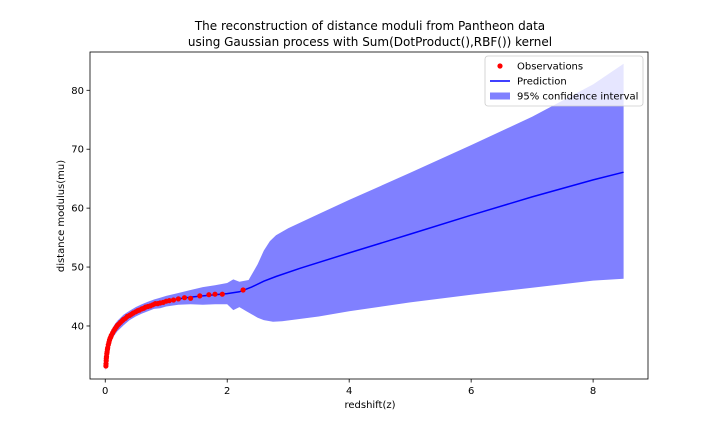 This screenshot has height=432, width=720. What do you see at coordinates (77, 91) in the screenshot?
I see `y-tick-label: 80` at bounding box center [77, 91].